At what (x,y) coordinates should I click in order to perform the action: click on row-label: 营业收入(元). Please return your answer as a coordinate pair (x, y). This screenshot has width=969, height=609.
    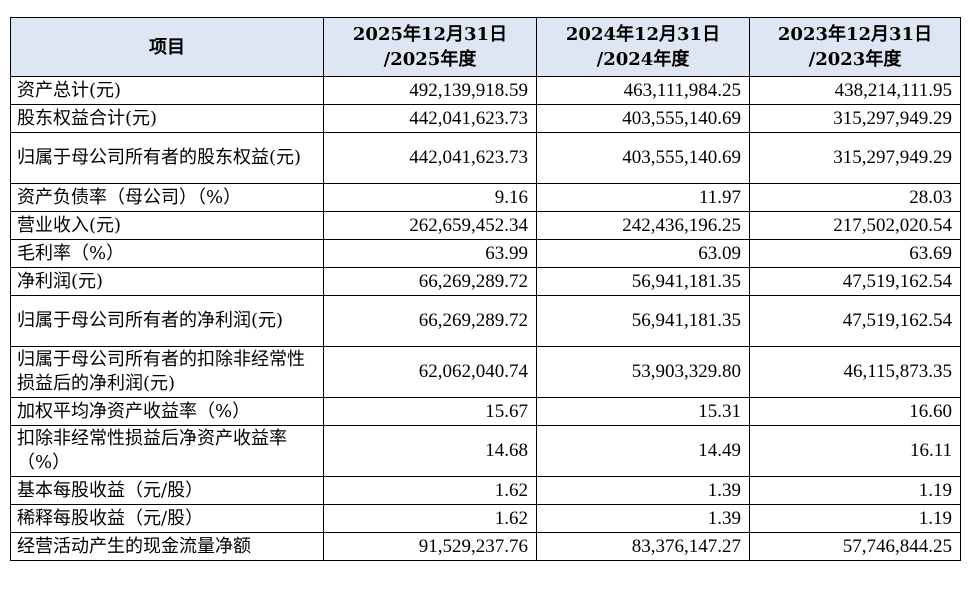
    Looking at the image, I should click on (167, 225).